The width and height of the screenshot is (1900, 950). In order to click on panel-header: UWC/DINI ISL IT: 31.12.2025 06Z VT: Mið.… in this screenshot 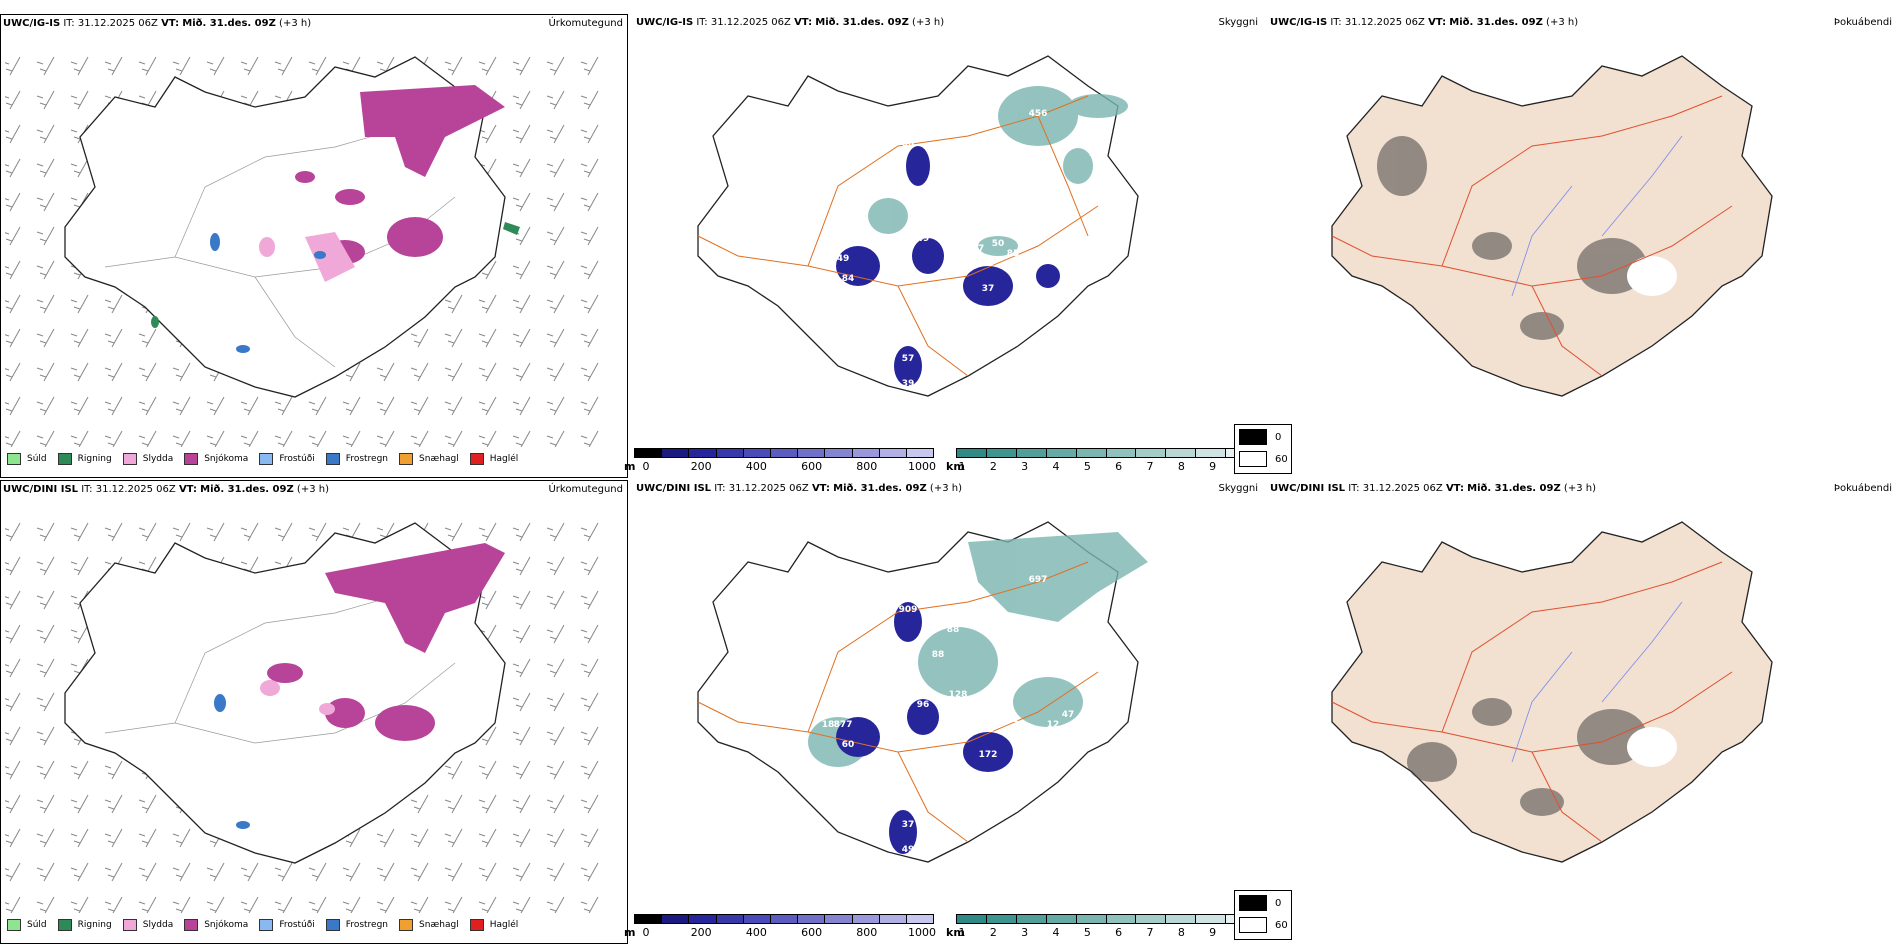, I will do `click(1433, 488)`.